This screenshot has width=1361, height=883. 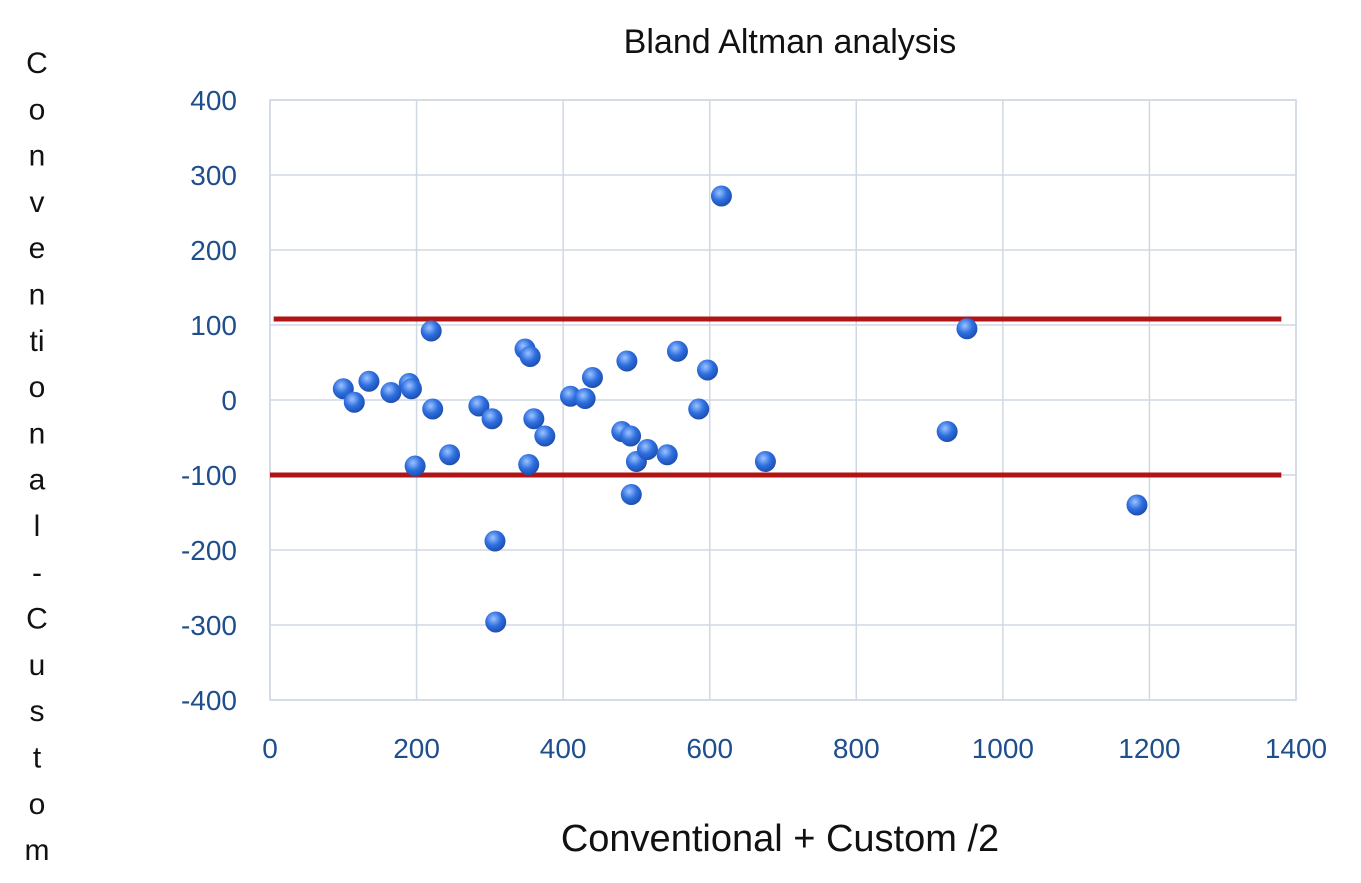 What do you see at coordinates (37, 480) in the screenshot?
I see `y-axis-title-char: a` at bounding box center [37, 480].